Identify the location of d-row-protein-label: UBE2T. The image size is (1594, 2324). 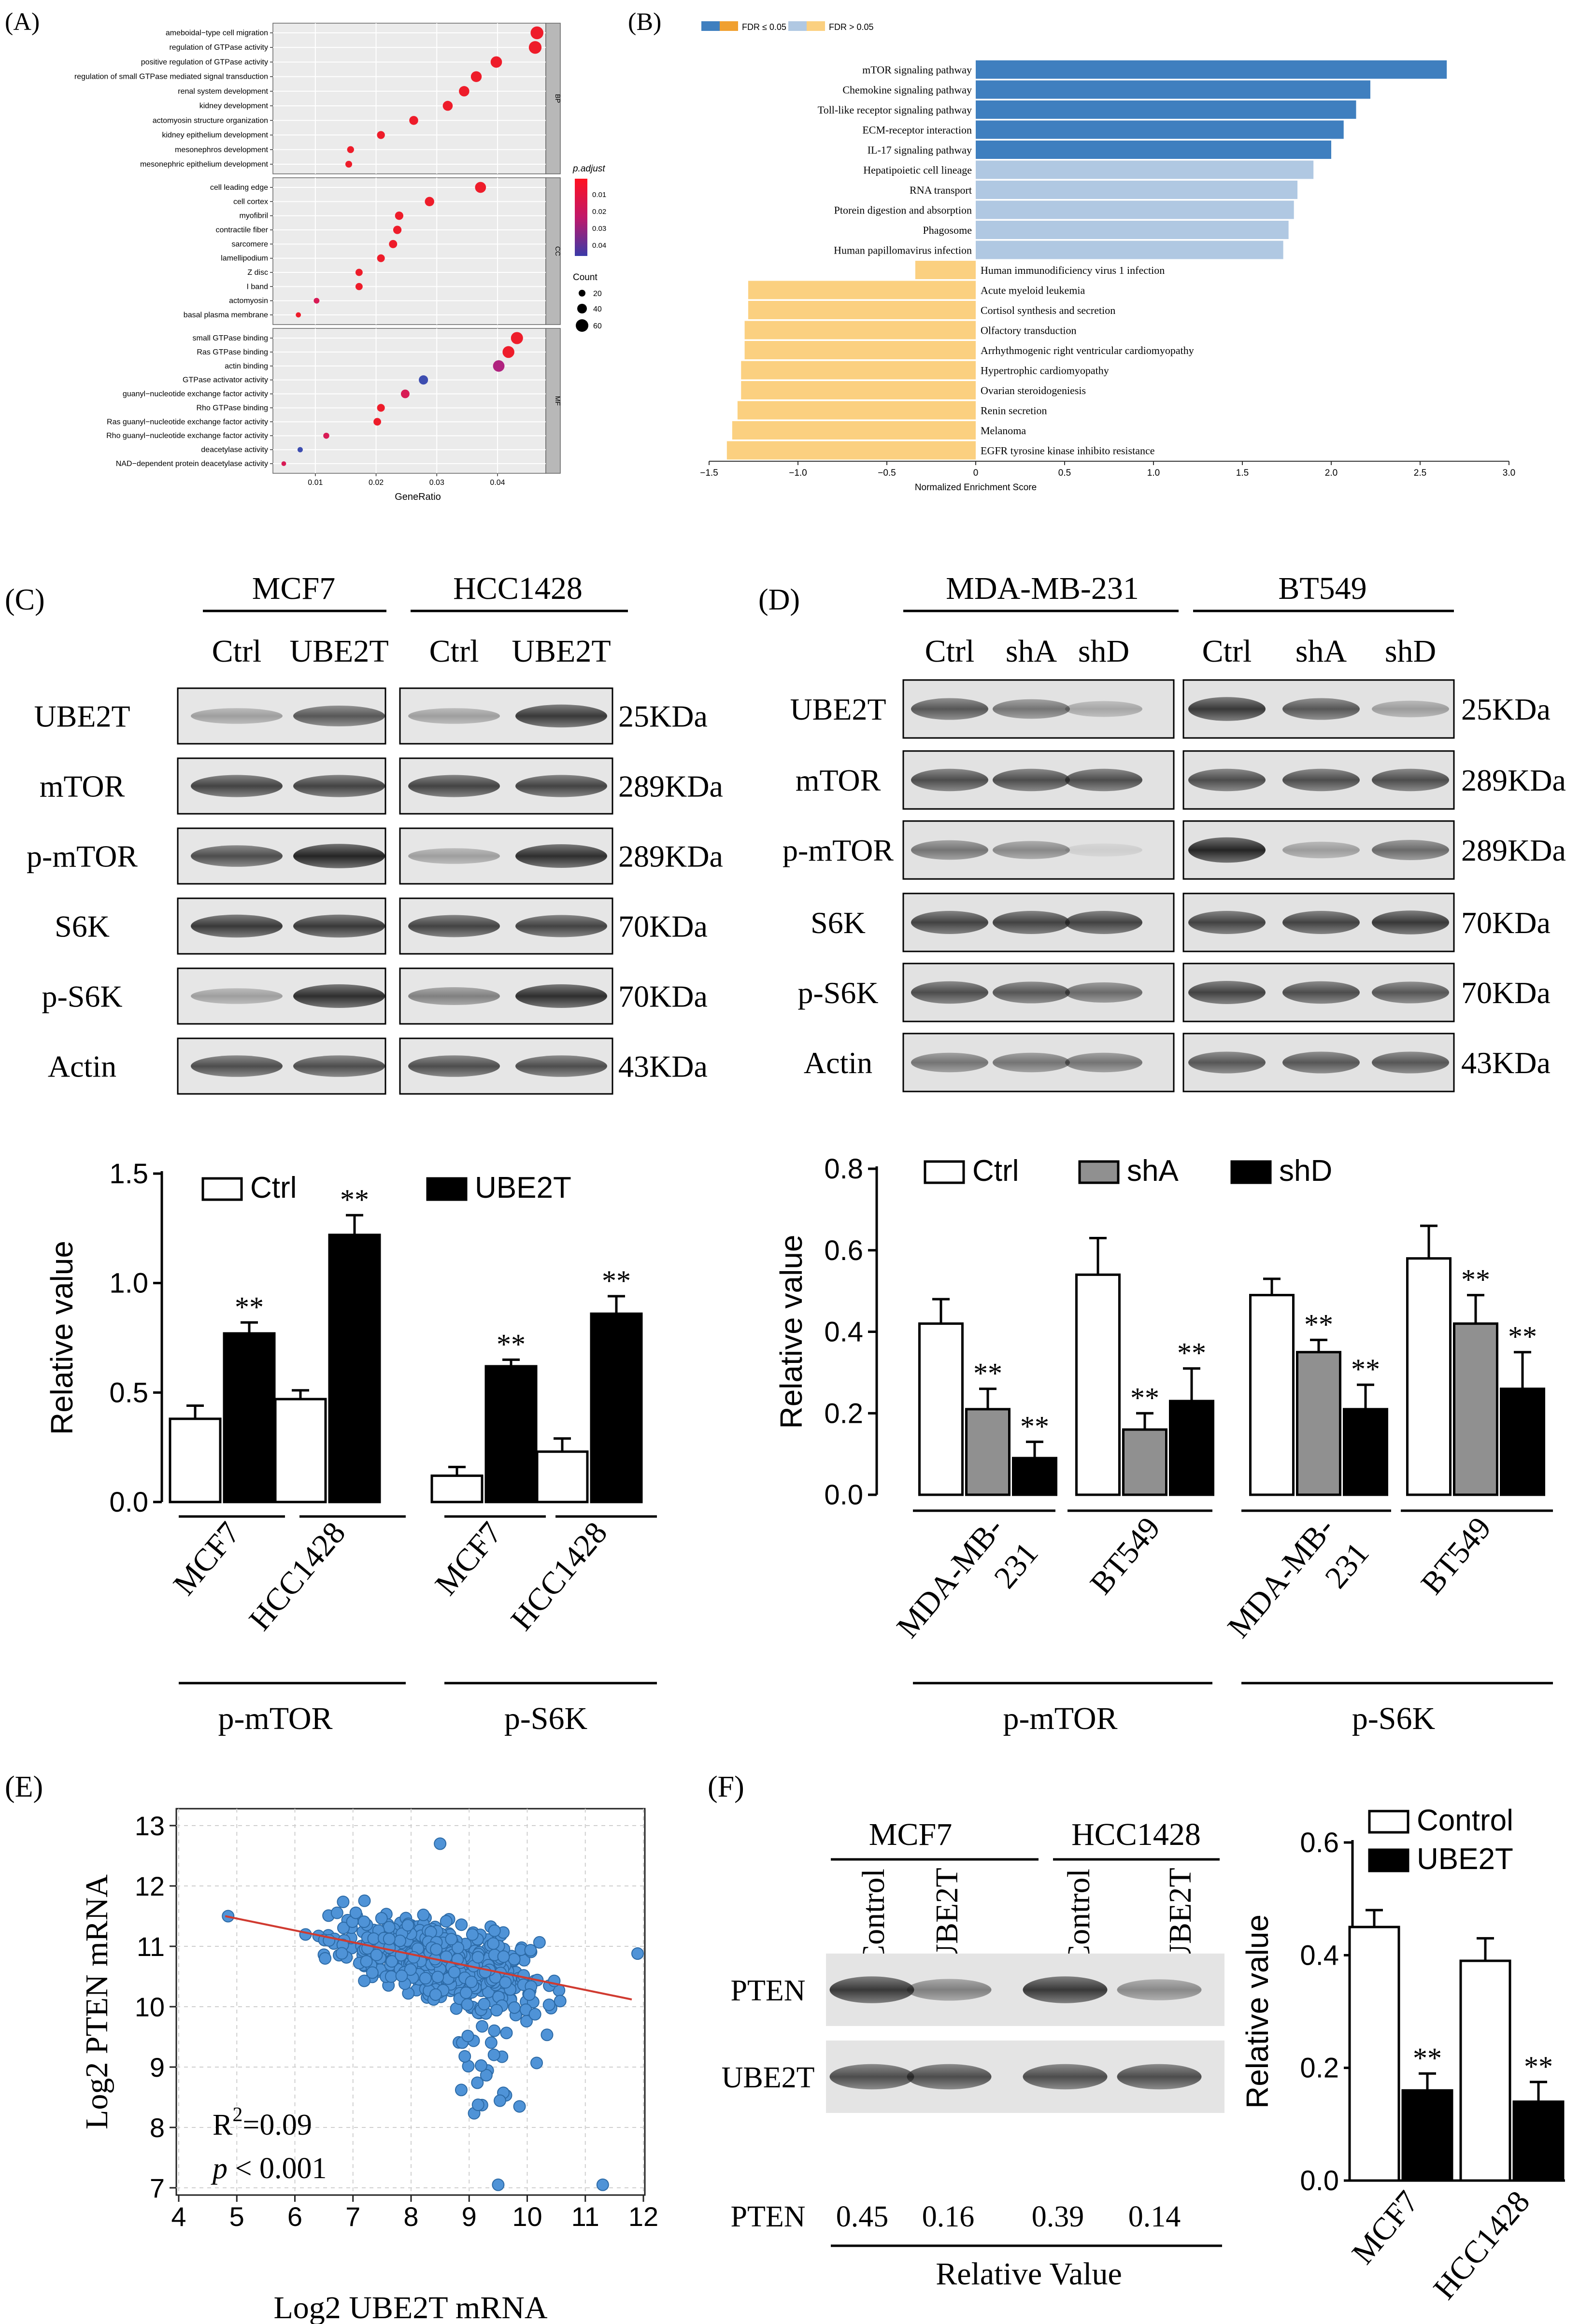
(838, 709).